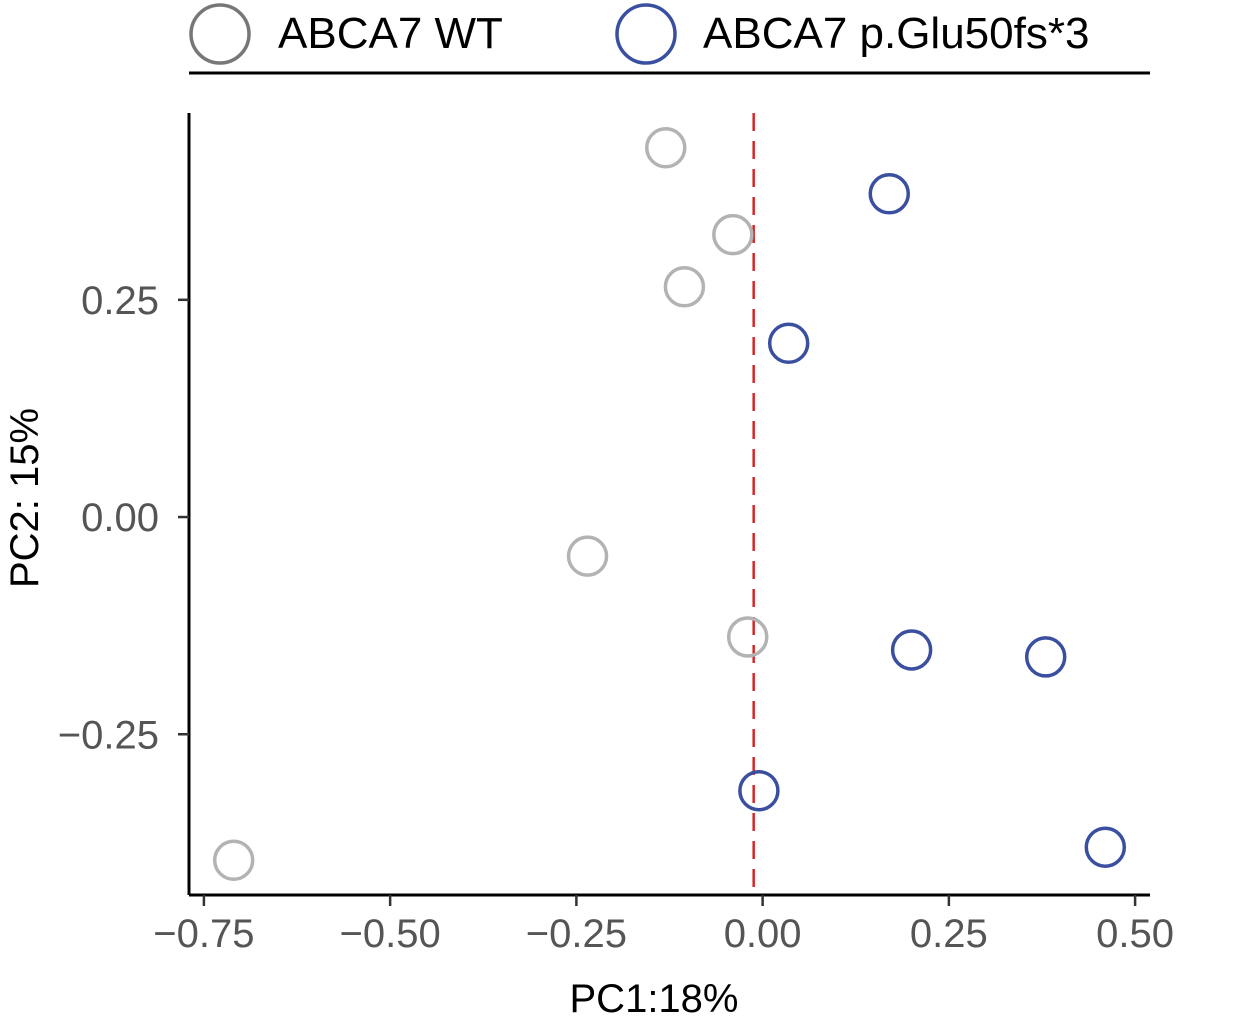 The width and height of the screenshot is (1244, 1033). Describe the element at coordinates (108, 735) in the screenshot. I see `y-tick-label: −0.25` at that location.